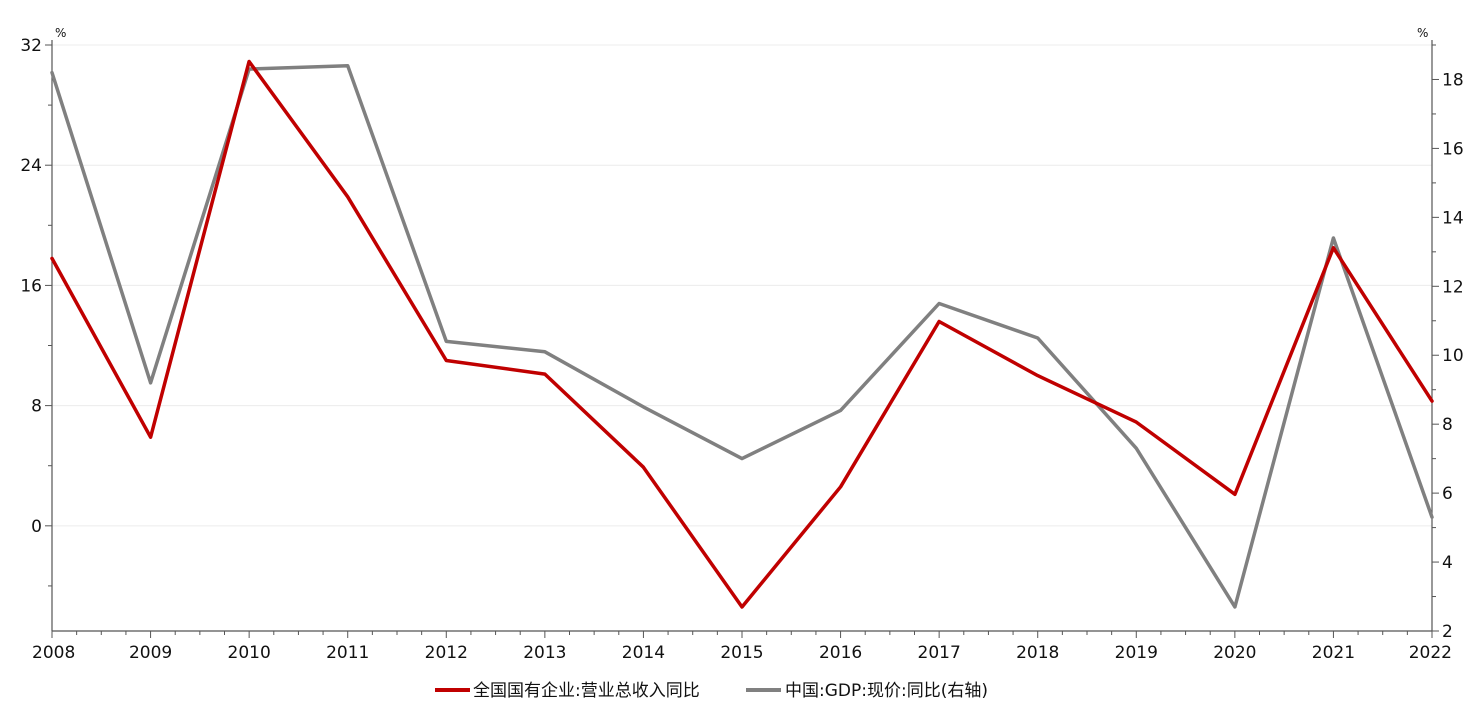 The width and height of the screenshot is (1475, 705). Describe the element at coordinates (1234, 653) in the screenshot. I see `x-tick-label-2020: 2020` at that location.